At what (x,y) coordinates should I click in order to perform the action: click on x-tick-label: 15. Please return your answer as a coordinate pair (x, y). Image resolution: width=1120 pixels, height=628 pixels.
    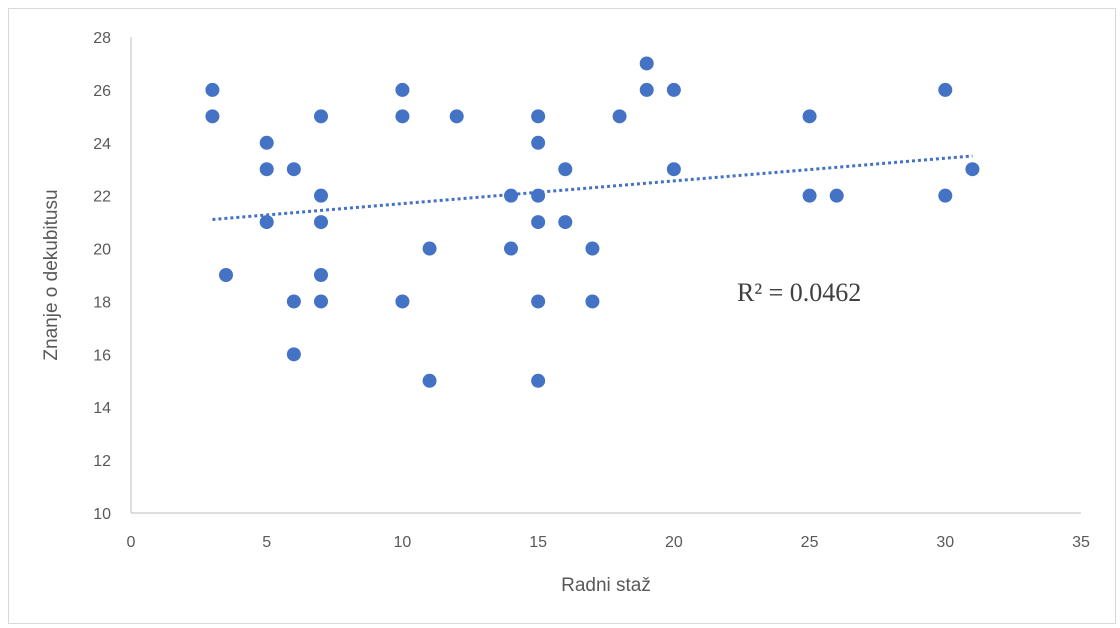
    Looking at the image, I should click on (538, 542).